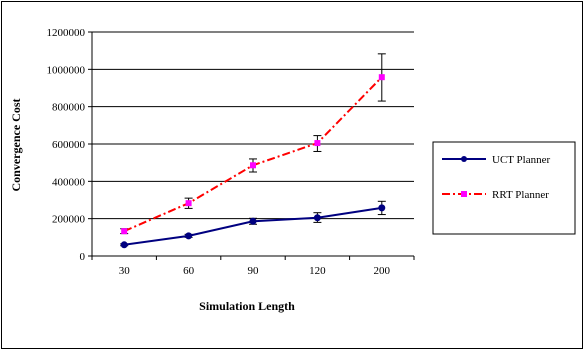 The width and height of the screenshot is (586, 352). I want to click on y-tick-label: 1000000, so click(66, 70).